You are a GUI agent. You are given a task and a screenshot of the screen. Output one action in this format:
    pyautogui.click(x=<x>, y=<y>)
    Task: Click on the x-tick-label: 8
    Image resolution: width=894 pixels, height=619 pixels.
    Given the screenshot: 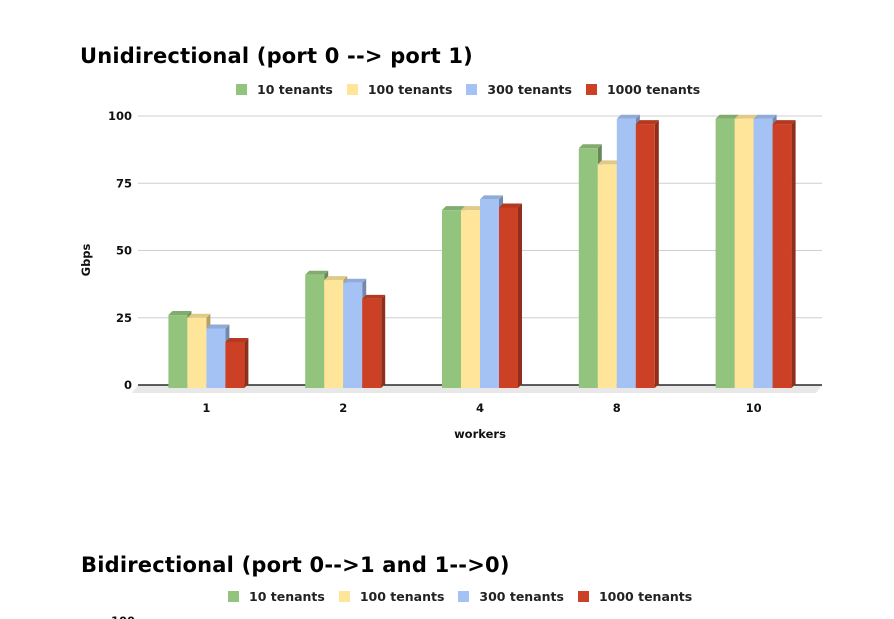 What is the action you would take?
    pyautogui.click(x=617, y=408)
    